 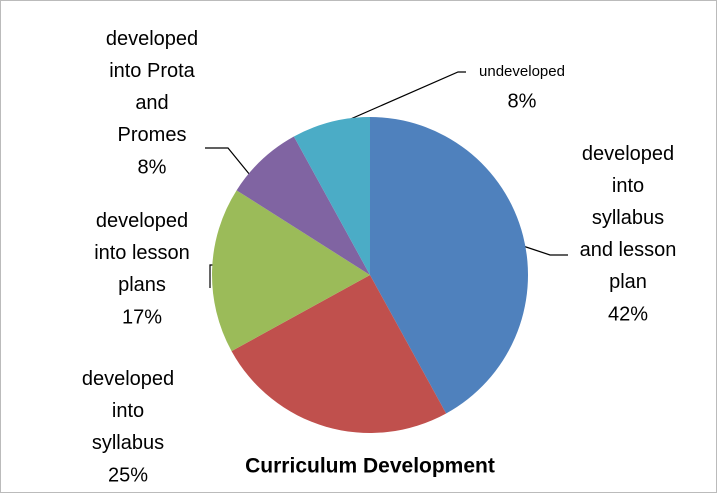 I want to click on chart-title: Curriculum Development, so click(x=370, y=466).